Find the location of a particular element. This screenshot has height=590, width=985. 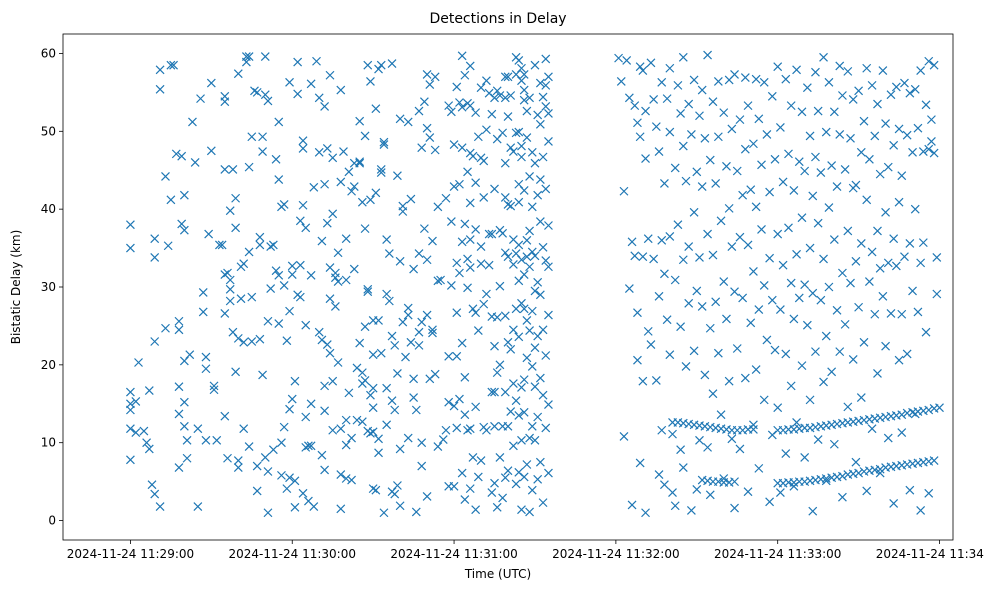

y-tick-label: 20 is located at coordinates (48, 365).